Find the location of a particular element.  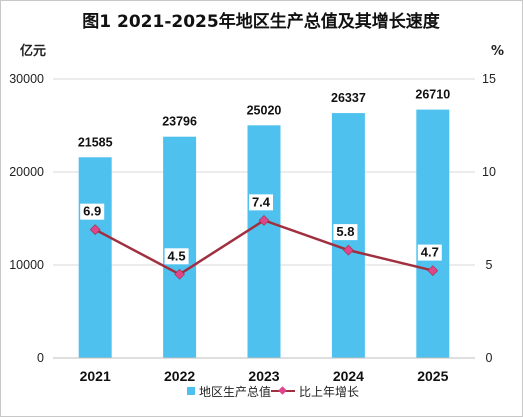

growth-value-label: 6.9 is located at coordinates (92, 211).